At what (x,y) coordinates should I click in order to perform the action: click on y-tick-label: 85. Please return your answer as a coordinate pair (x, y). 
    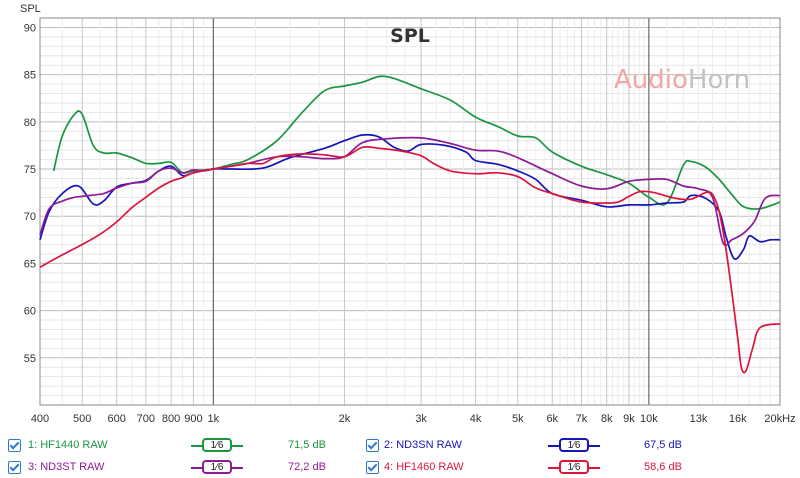
    Looking at the image, I should click on (30, 76).